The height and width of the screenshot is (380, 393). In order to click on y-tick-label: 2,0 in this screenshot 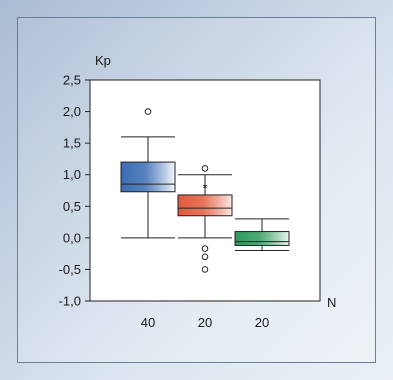, I will do `click(72, 111)`.